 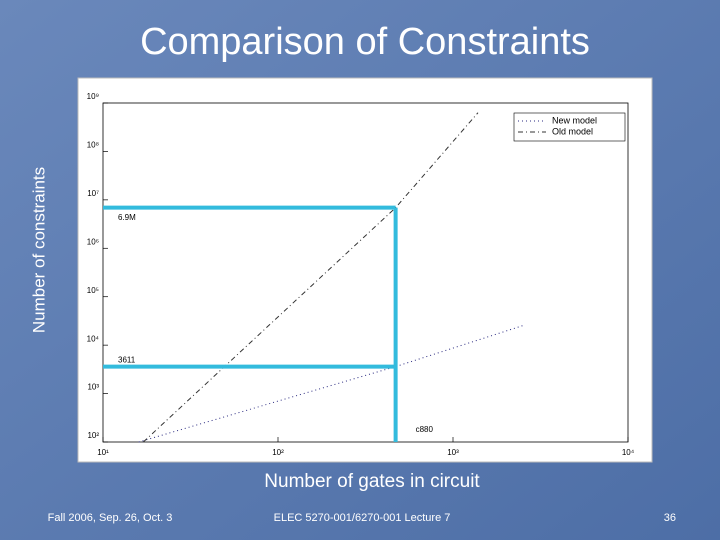 I want to click on legend-box, so click(x=569, y=127).